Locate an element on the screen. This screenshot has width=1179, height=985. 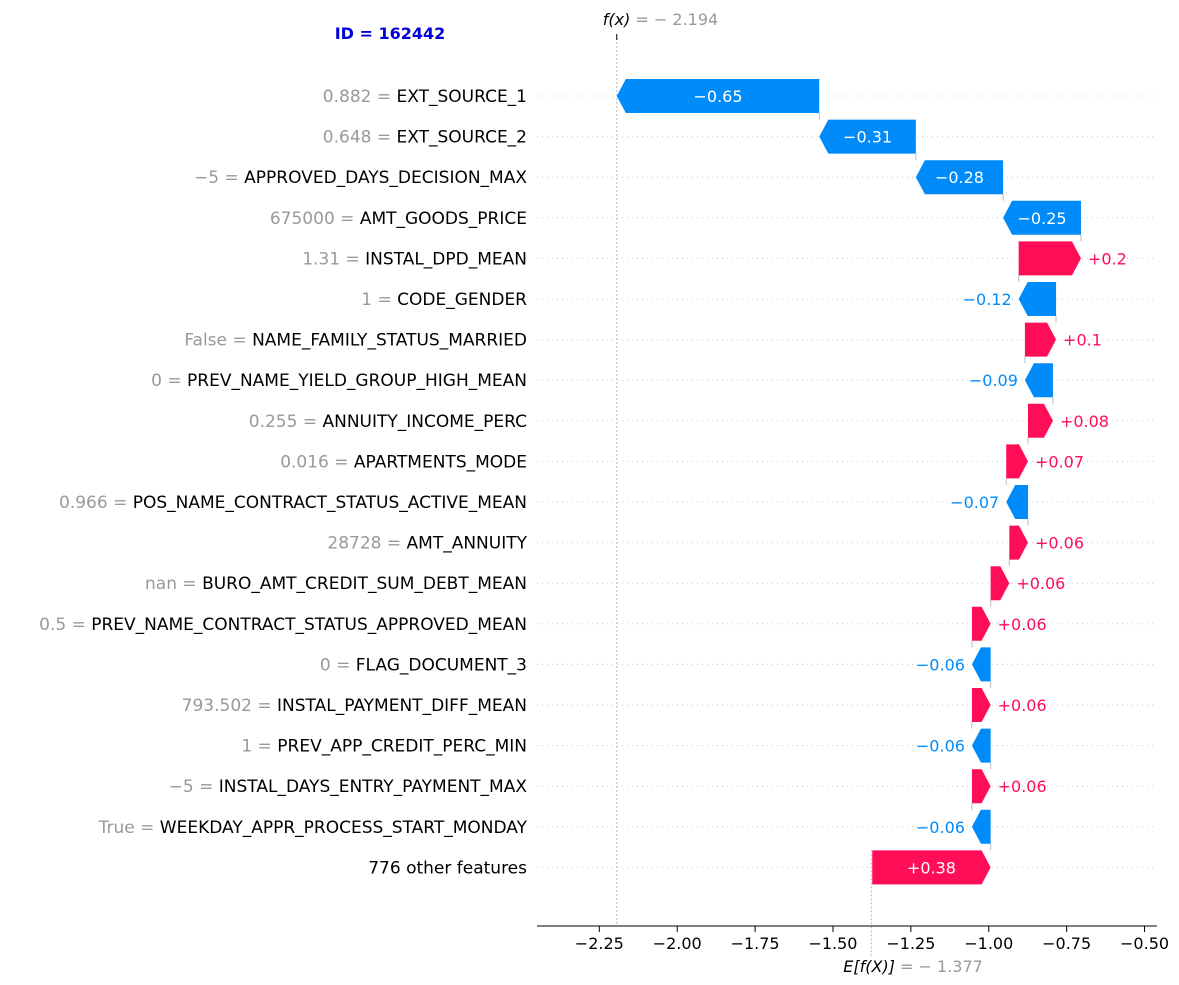
feature-value: 0.966 = is located at coordinates (96, 503).